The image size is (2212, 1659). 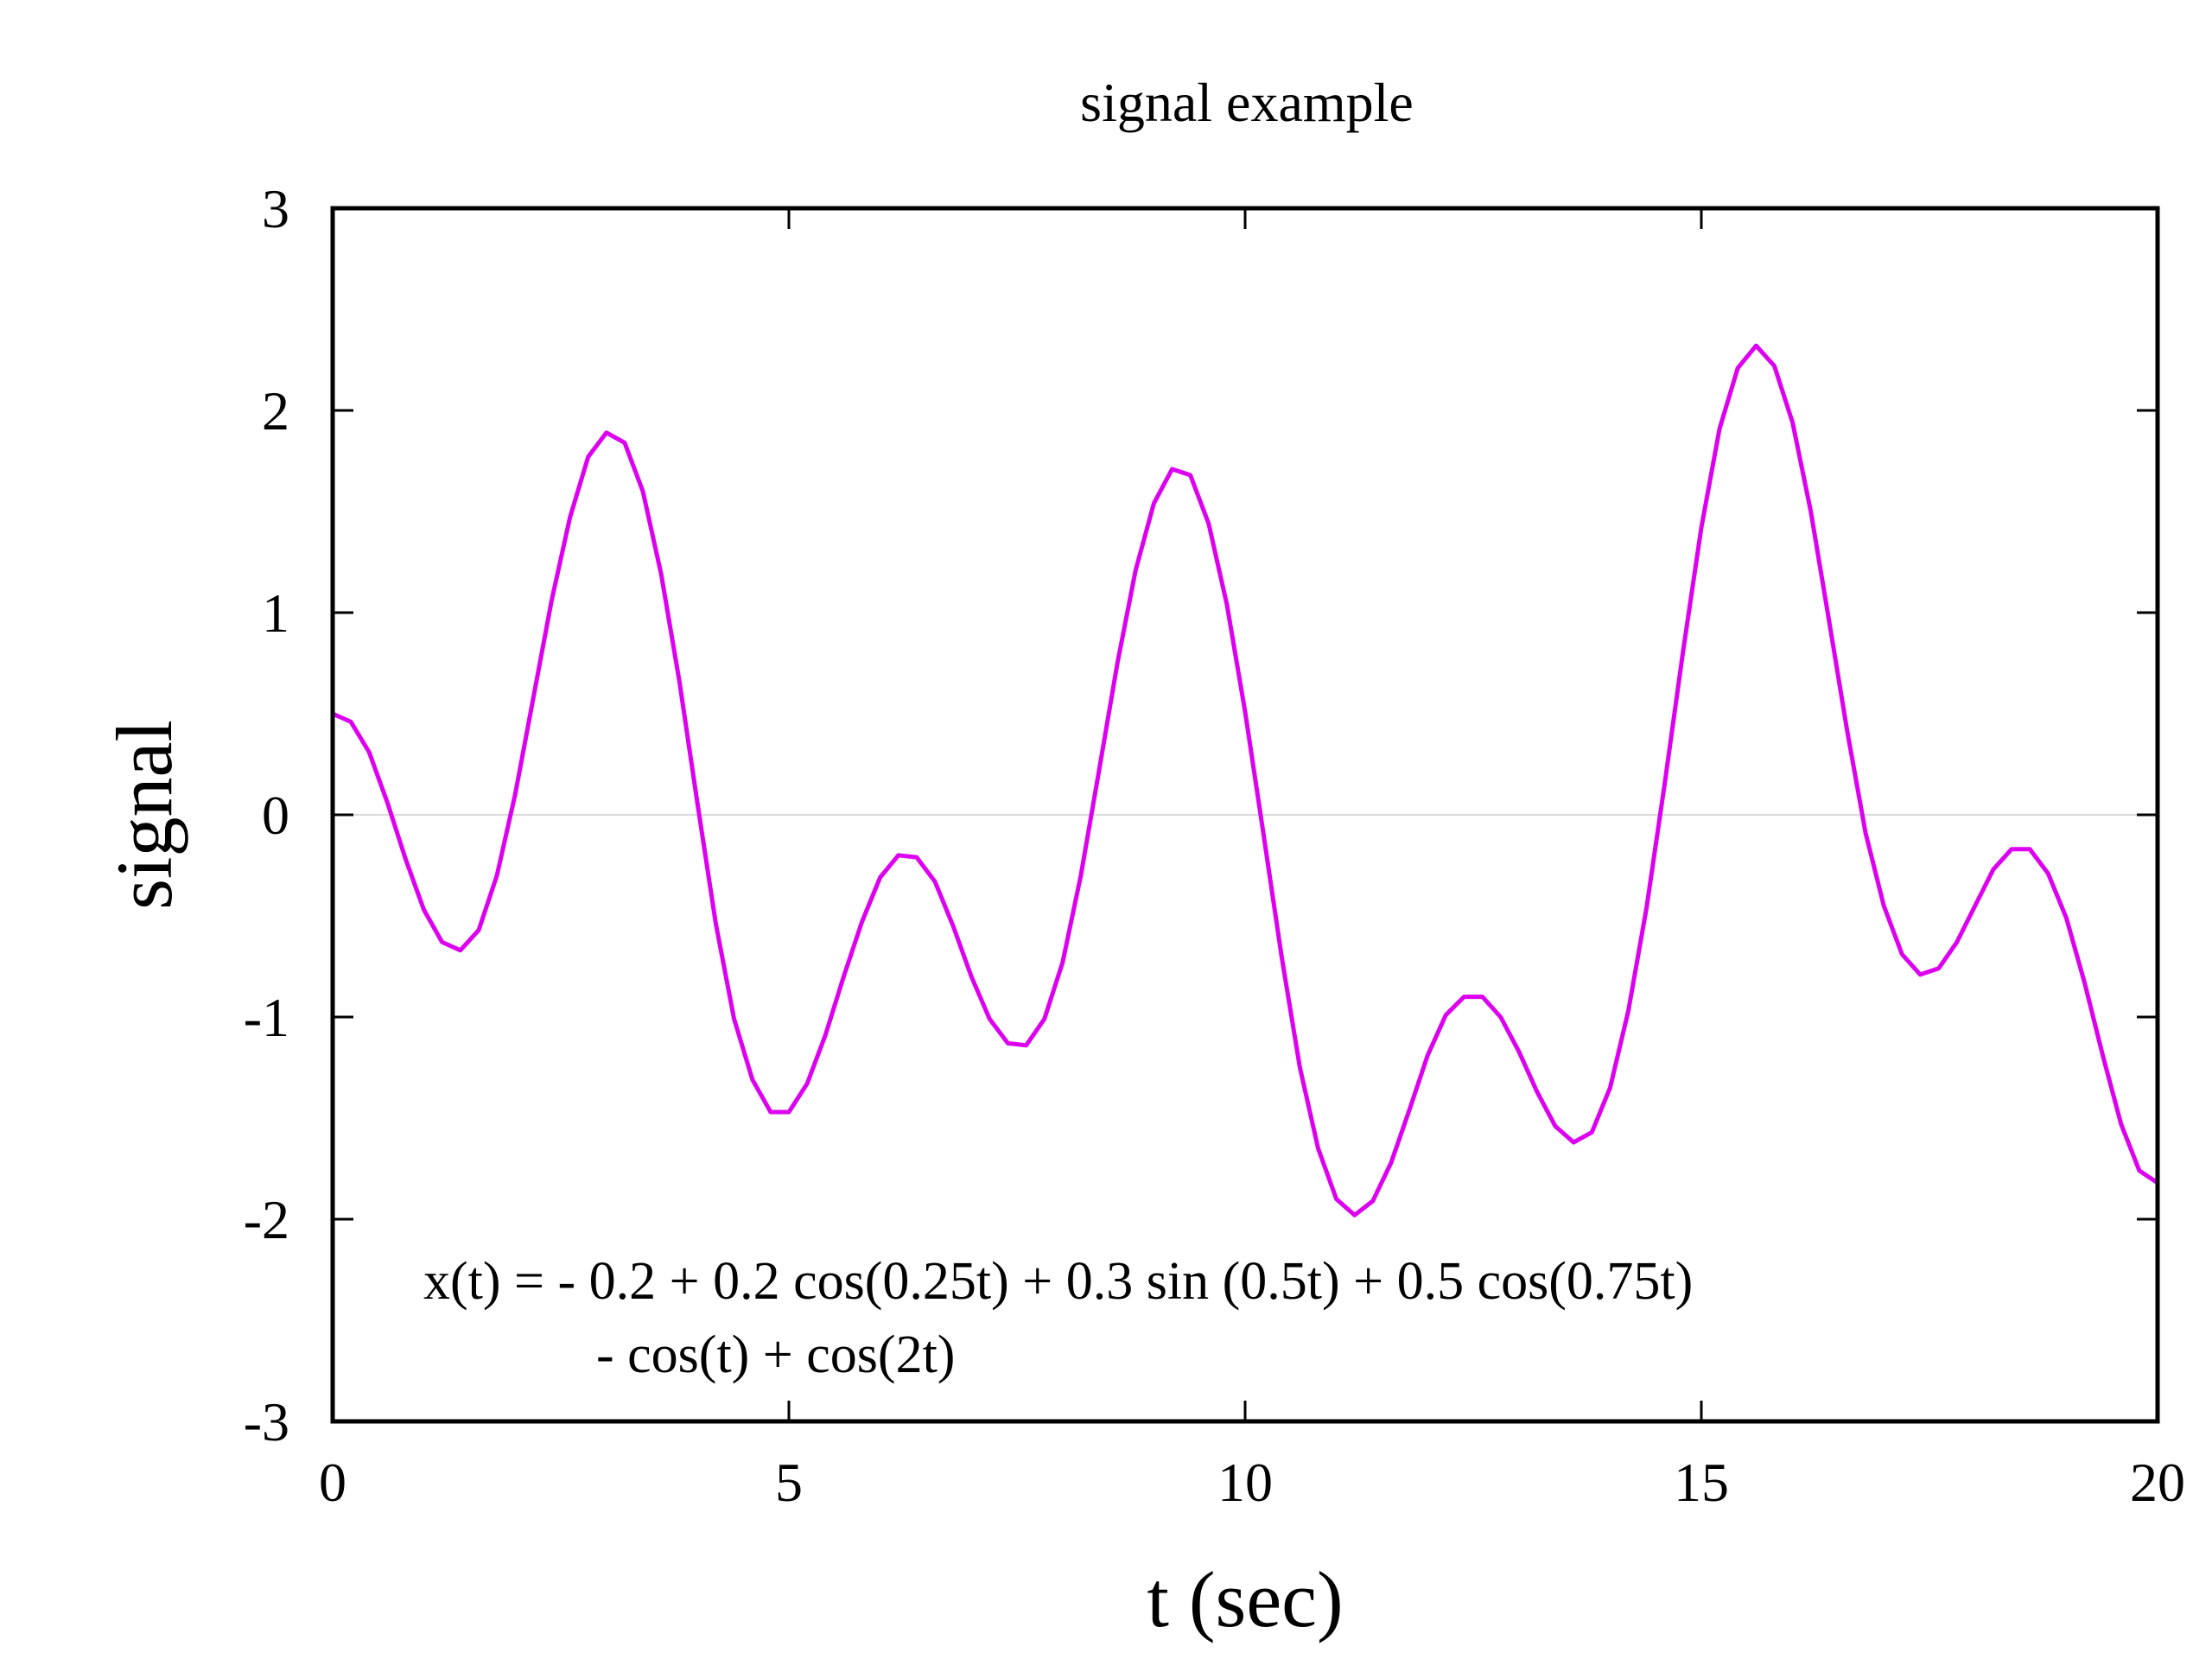 I want to click on x-axis-label: t (sec), so click(x=1245, y=1599).